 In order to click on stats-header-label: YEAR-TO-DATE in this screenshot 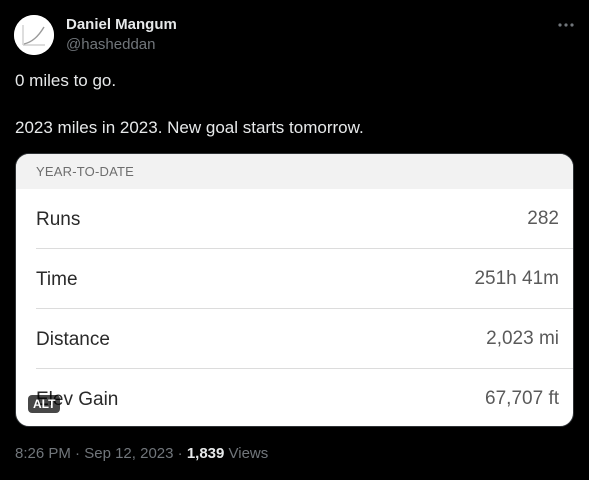, I will do `click(85, 171)`.